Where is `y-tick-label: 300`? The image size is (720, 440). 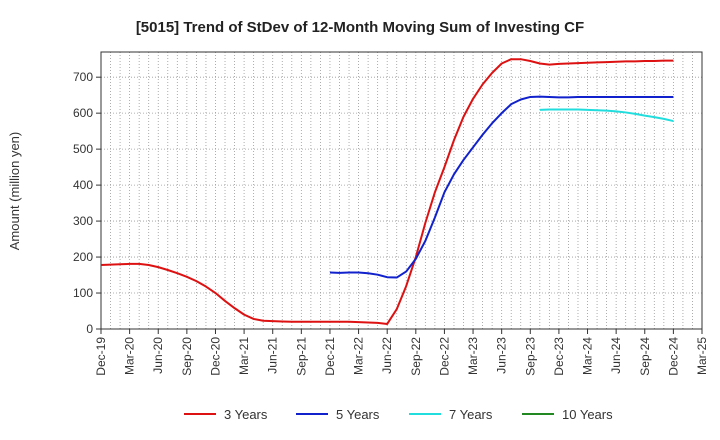
y-tick-label: 300 is located at coordinates (83, 221).